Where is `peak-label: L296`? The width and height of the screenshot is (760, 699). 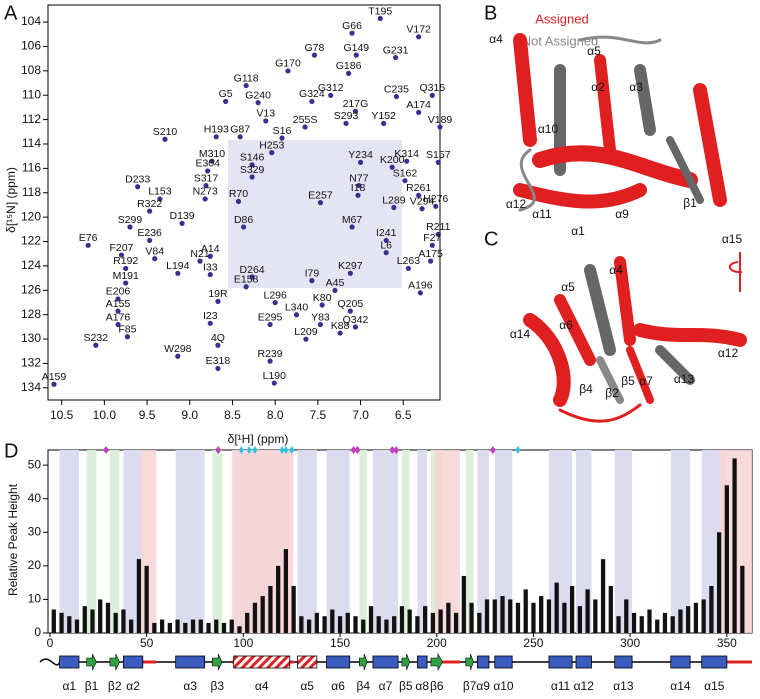 peak-label: L296 is located at coordinates (275, 295).